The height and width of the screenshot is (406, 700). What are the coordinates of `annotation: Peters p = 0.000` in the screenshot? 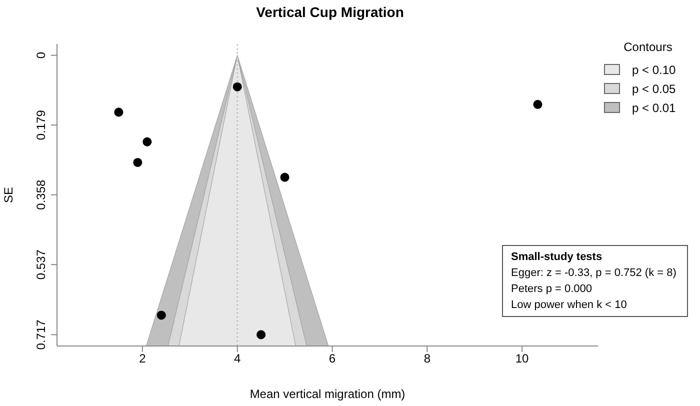 It's located at (552, 289).